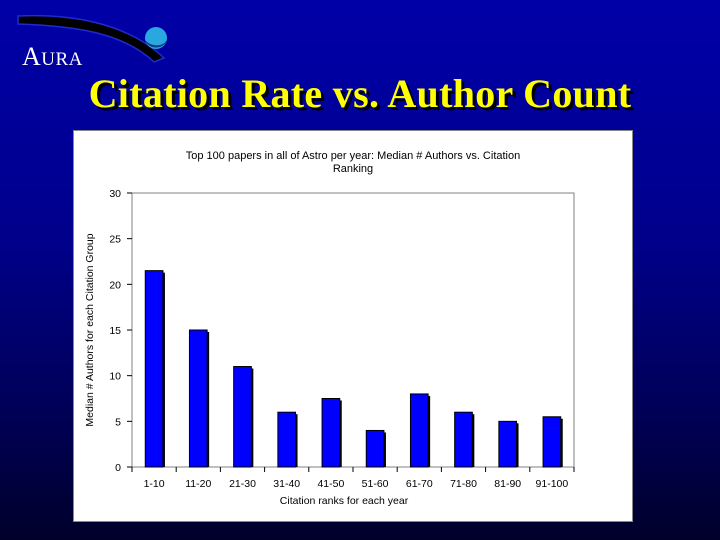 The width and height of the screenshot is (720, 540). I want to click on y-tick-label: 5, so click(118, 422).